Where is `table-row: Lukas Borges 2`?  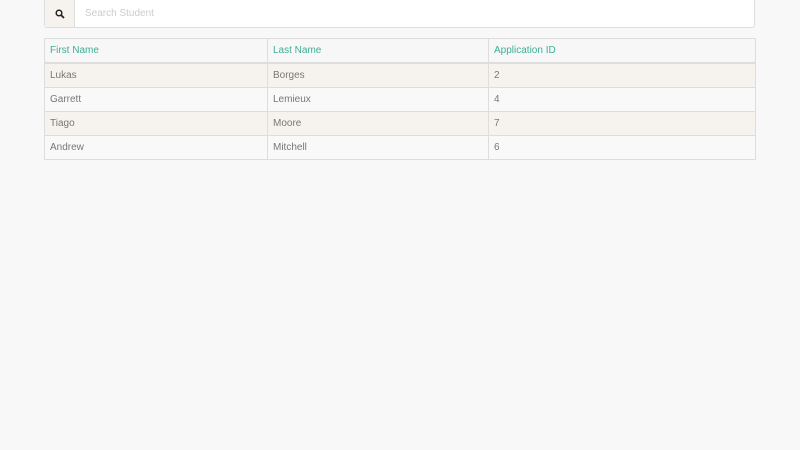 table-row: Lukas Borges 2 is located at coordinates (400, 75).